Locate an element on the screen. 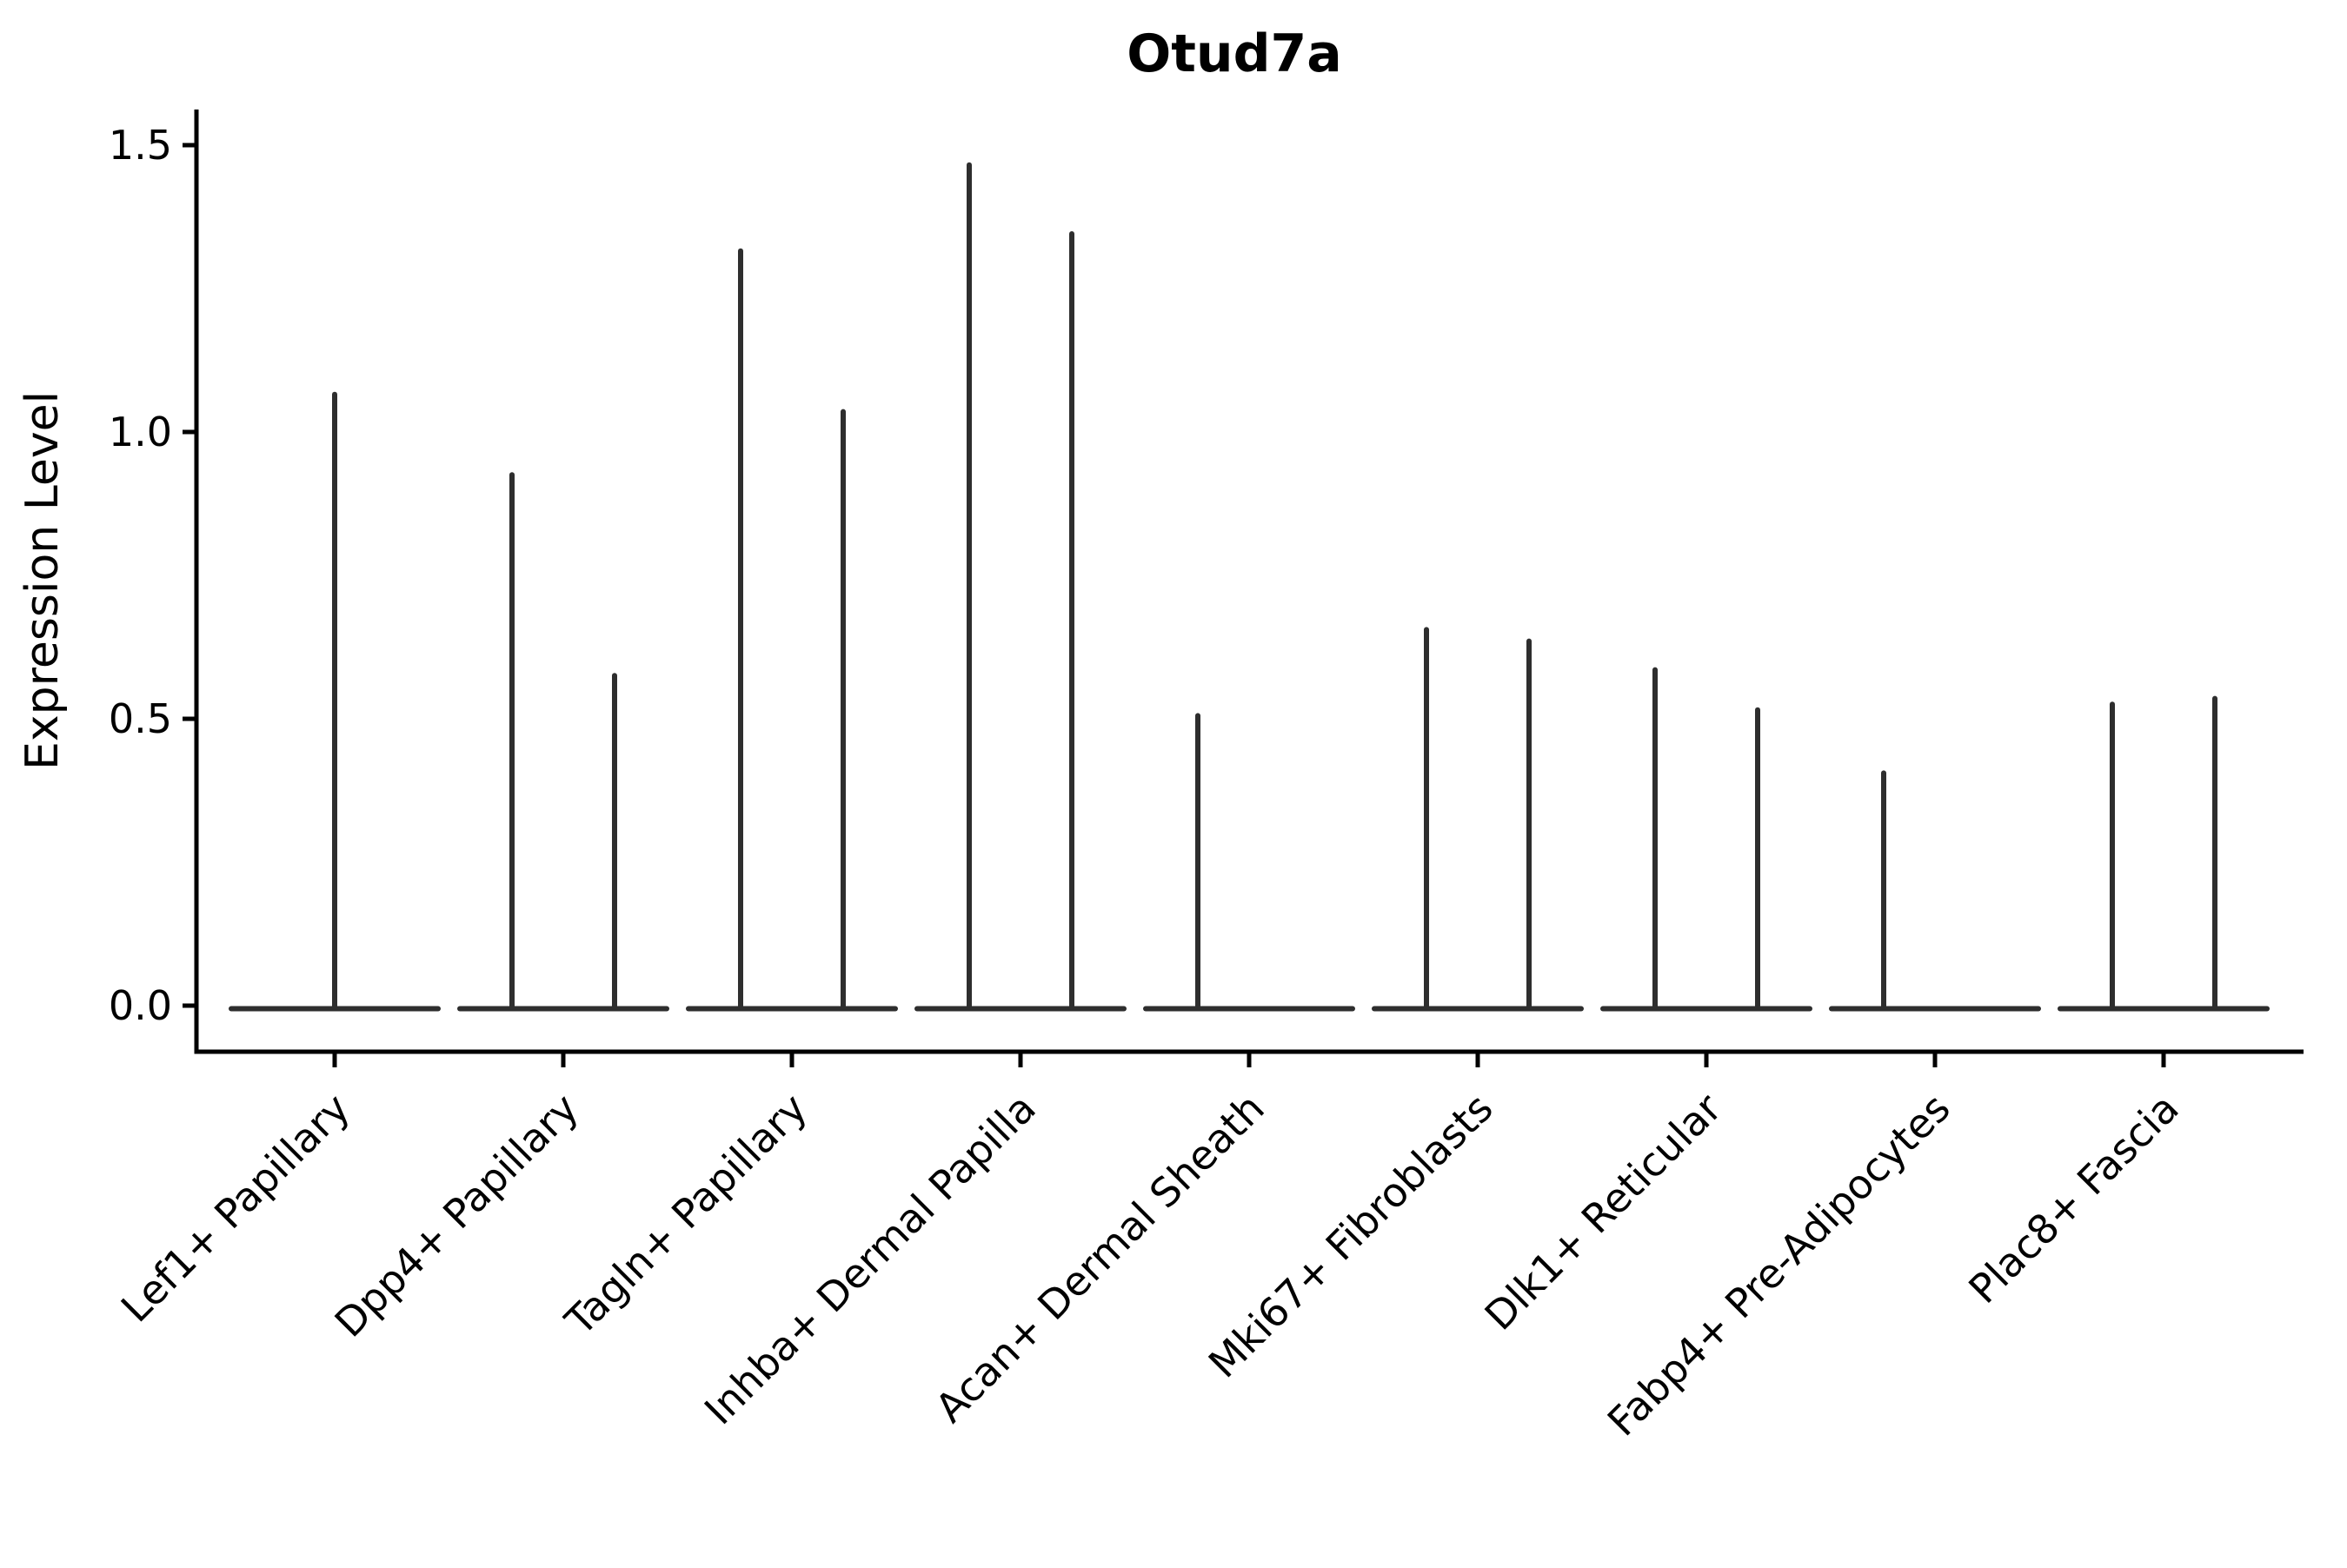  y-tick-label: 1.5 is located at coordinates (141, 145).